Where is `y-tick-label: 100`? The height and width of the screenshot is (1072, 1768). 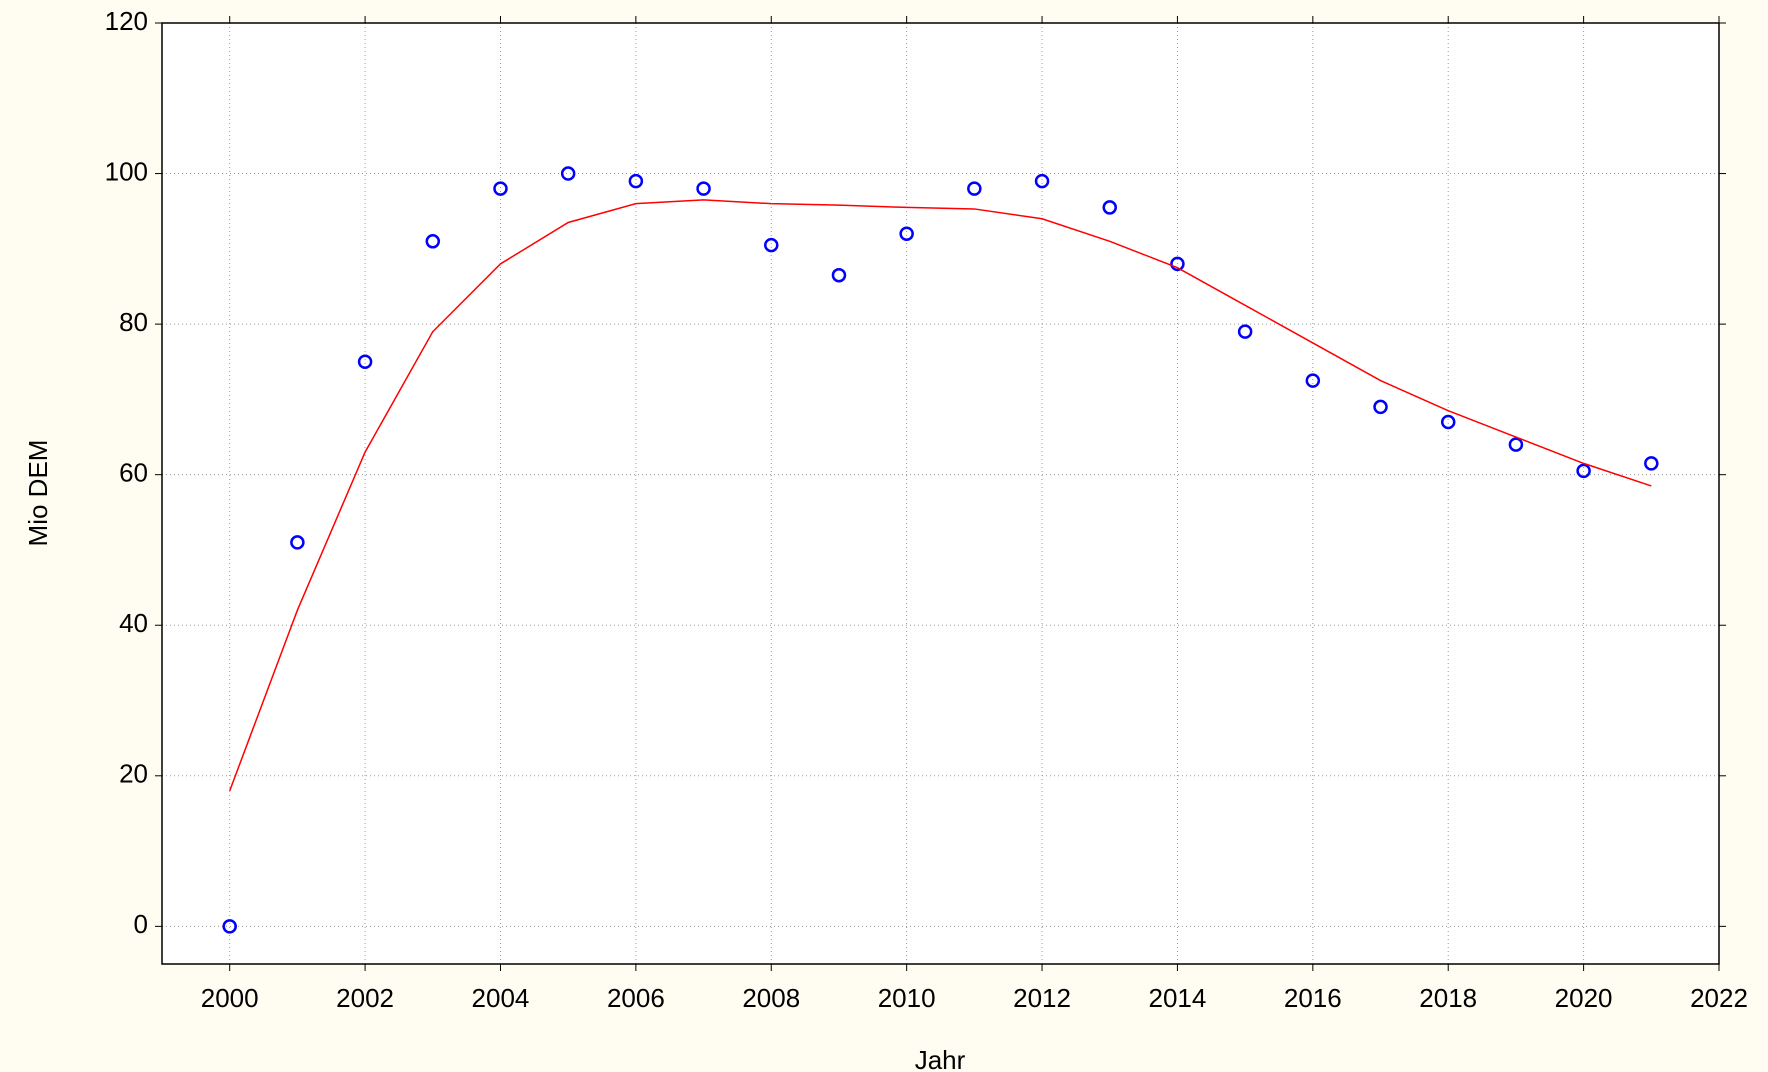 y-tick-label: 100 is located at coordinates (126, 171).